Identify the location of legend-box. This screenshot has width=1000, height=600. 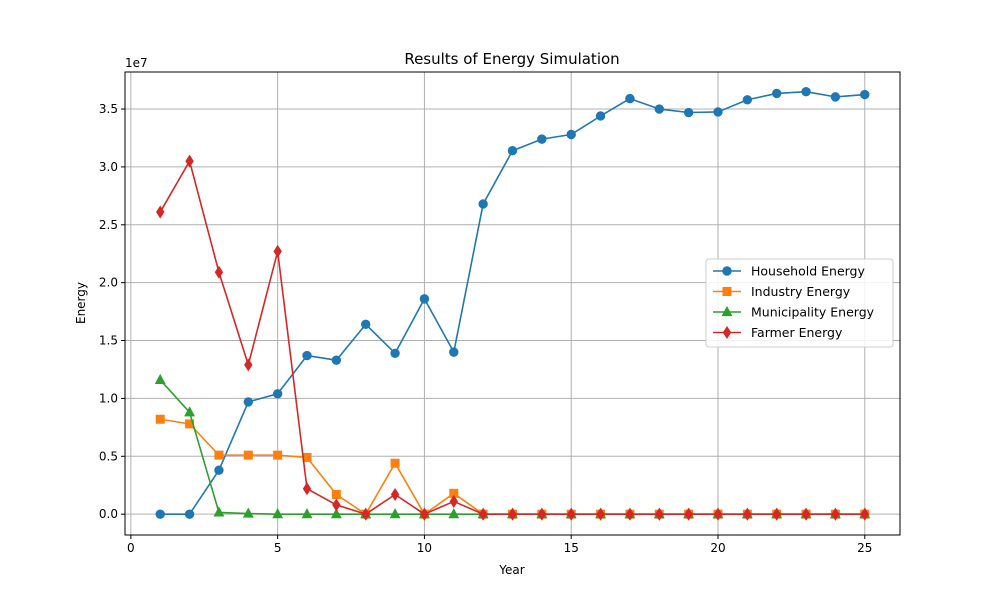
(799, 303).